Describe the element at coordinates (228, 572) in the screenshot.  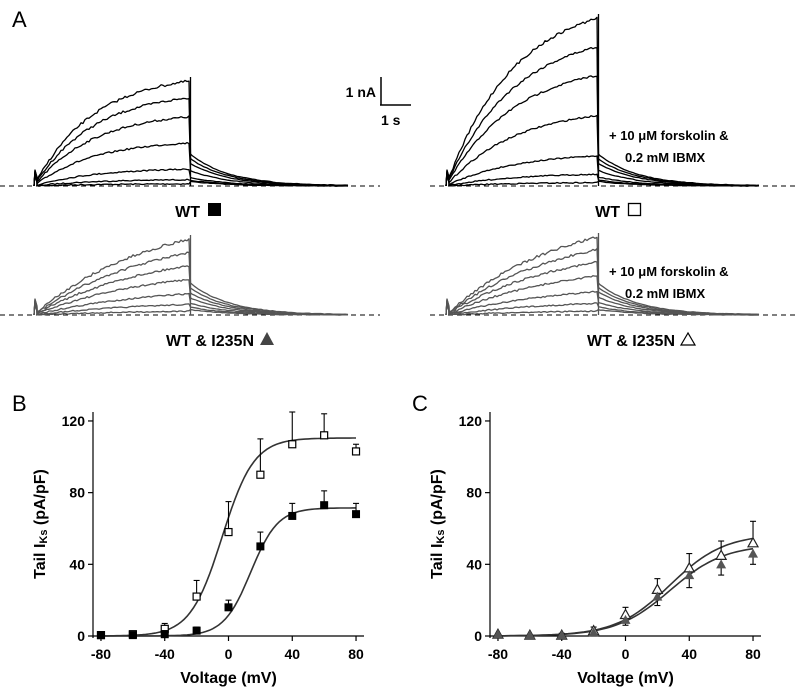
I see `fit-curve` at that location.